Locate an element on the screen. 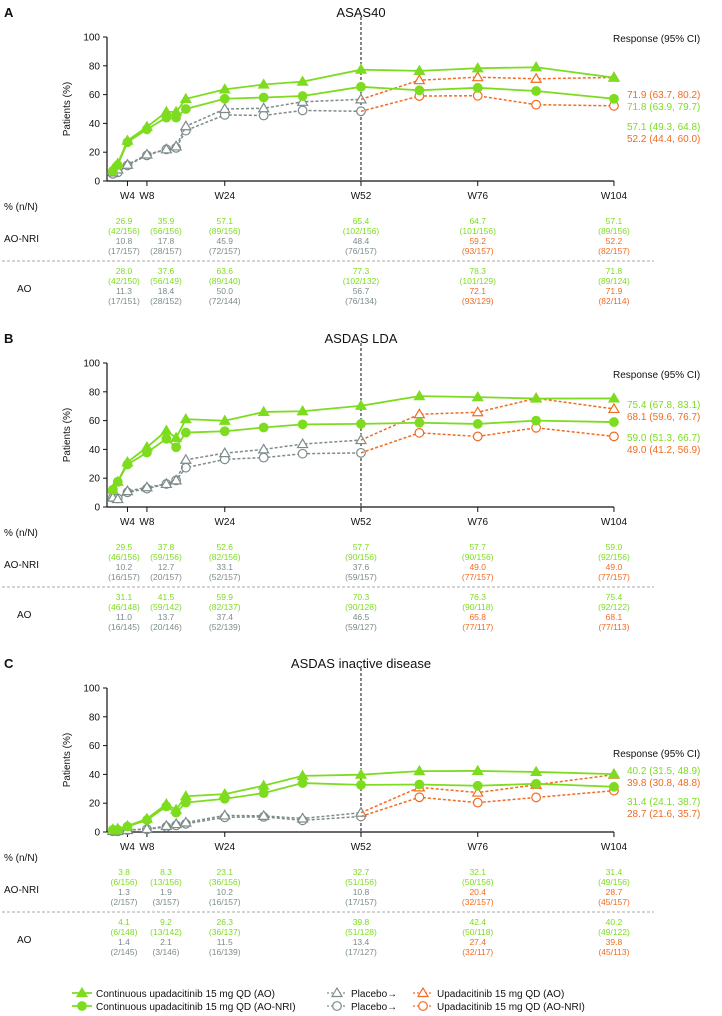 This screenshot has width=722, height=1016. cell-count: (16/139) is located at coordinates (225, 952).